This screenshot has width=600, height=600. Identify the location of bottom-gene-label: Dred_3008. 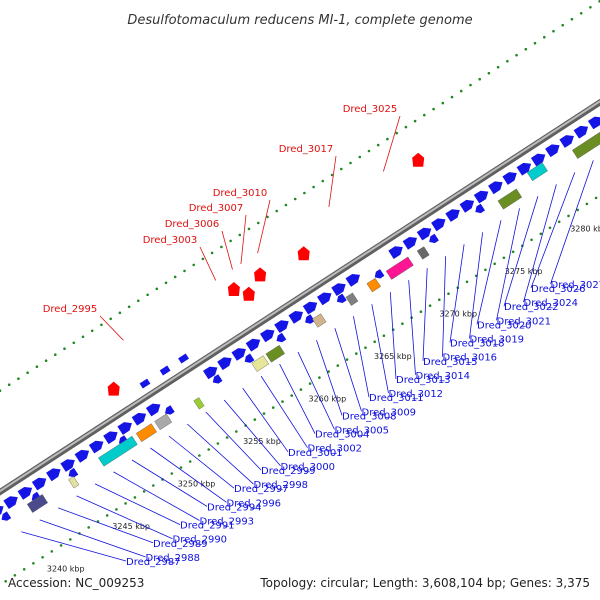
(369, 416).